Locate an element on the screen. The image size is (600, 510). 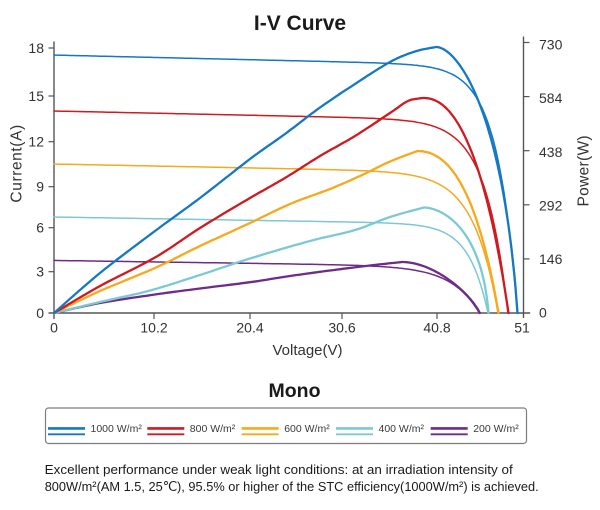
svg-text: Voltage(V) is located at coordinates (307, 350).